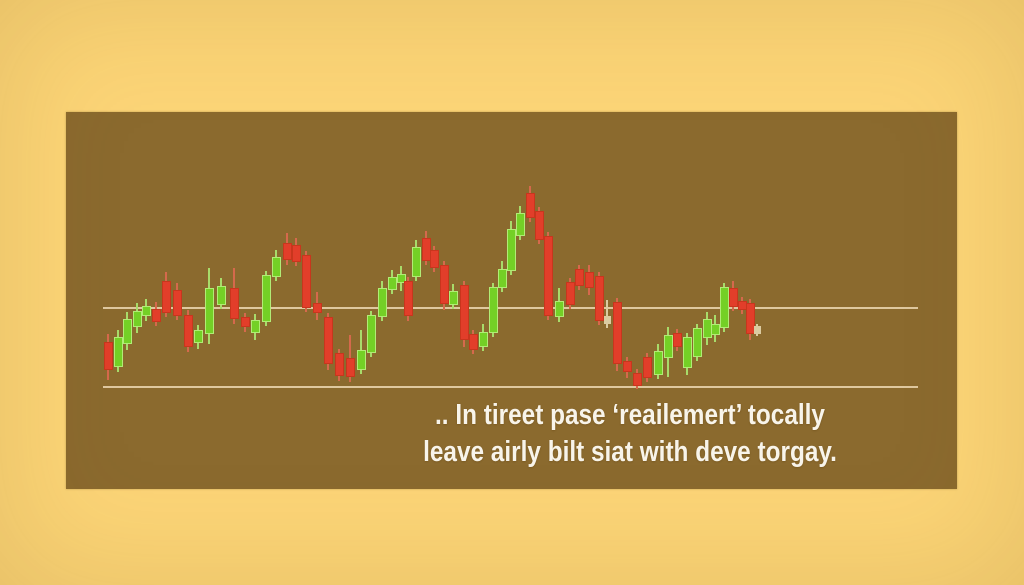  What do you see at coordinates (510, 308) in the screenshot?
I see `resistance-line` at bounding box center [510, 308].